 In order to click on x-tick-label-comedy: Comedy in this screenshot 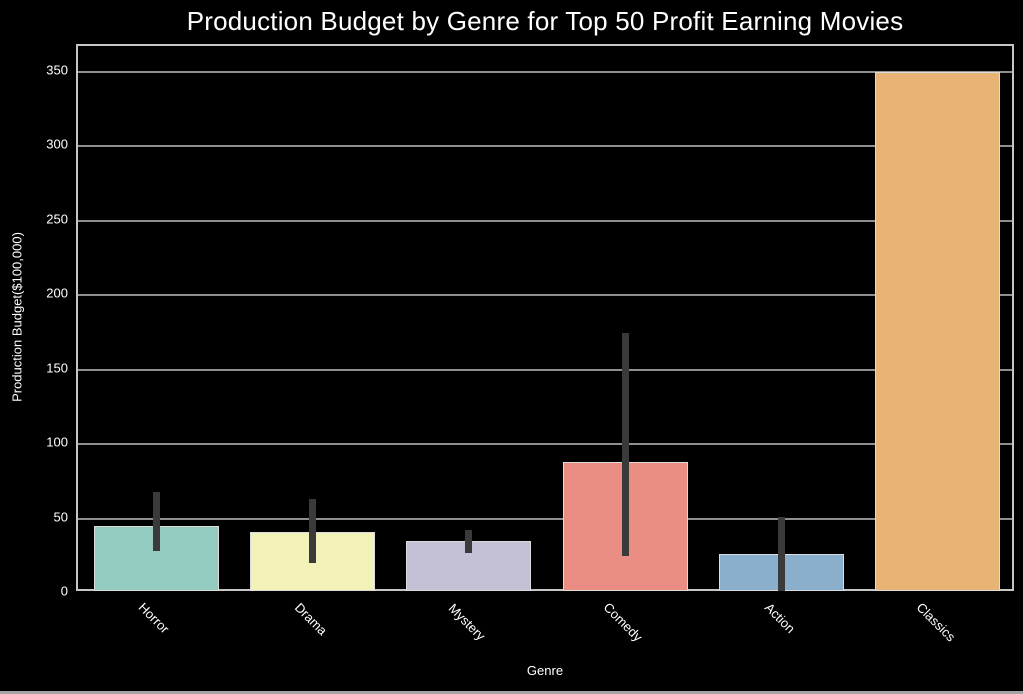, I will do `click(623, 622)`.